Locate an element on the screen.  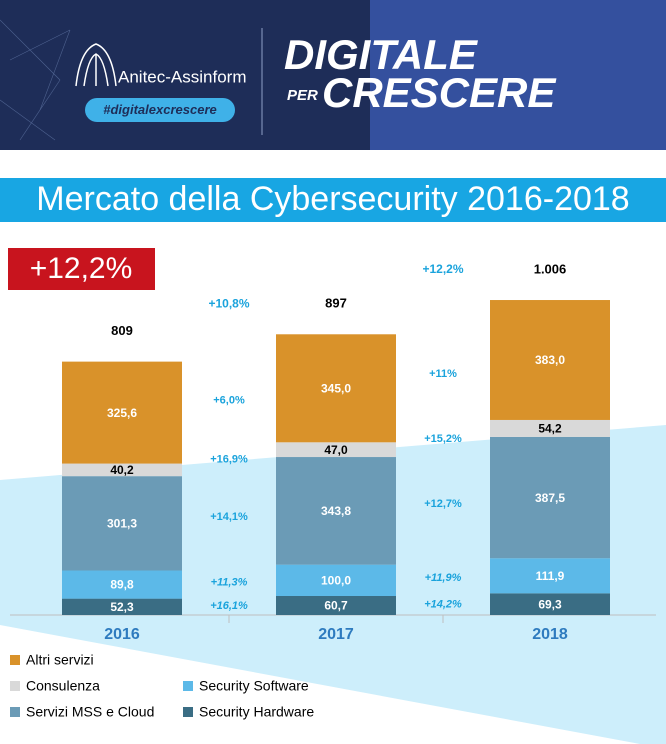
x-tick-label: 2016 is located at coordinates (122, 634).